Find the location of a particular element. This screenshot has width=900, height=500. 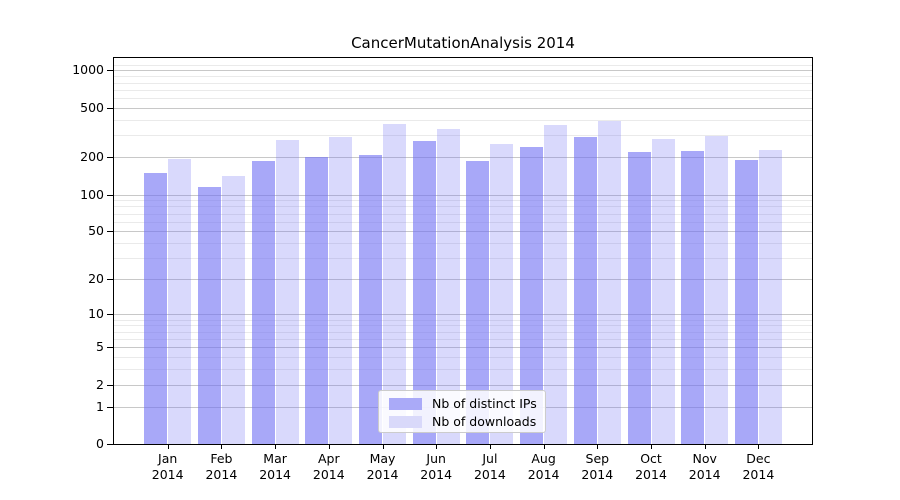

x-tick-label: Nov 2014 is located at coordinates (704, 466).